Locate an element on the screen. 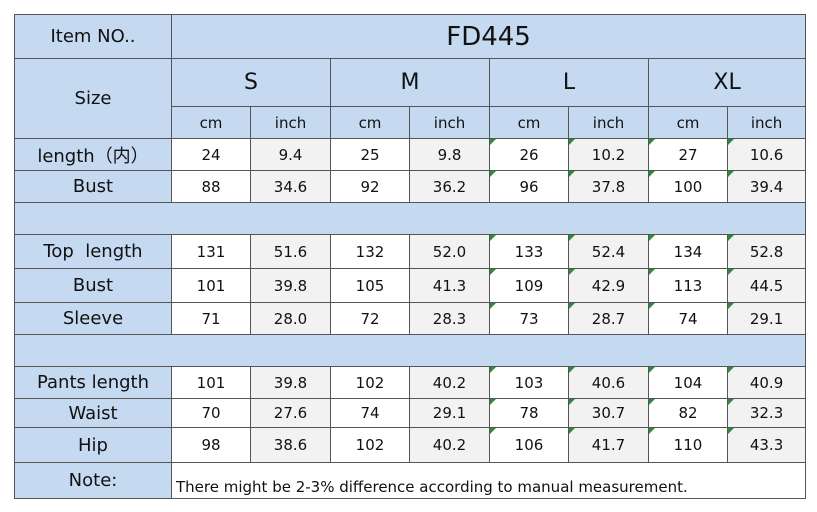 Image resolution: width=817 pixels, height=512 pixels. value-cell: 36.2 is located at coordinates (449, 186).